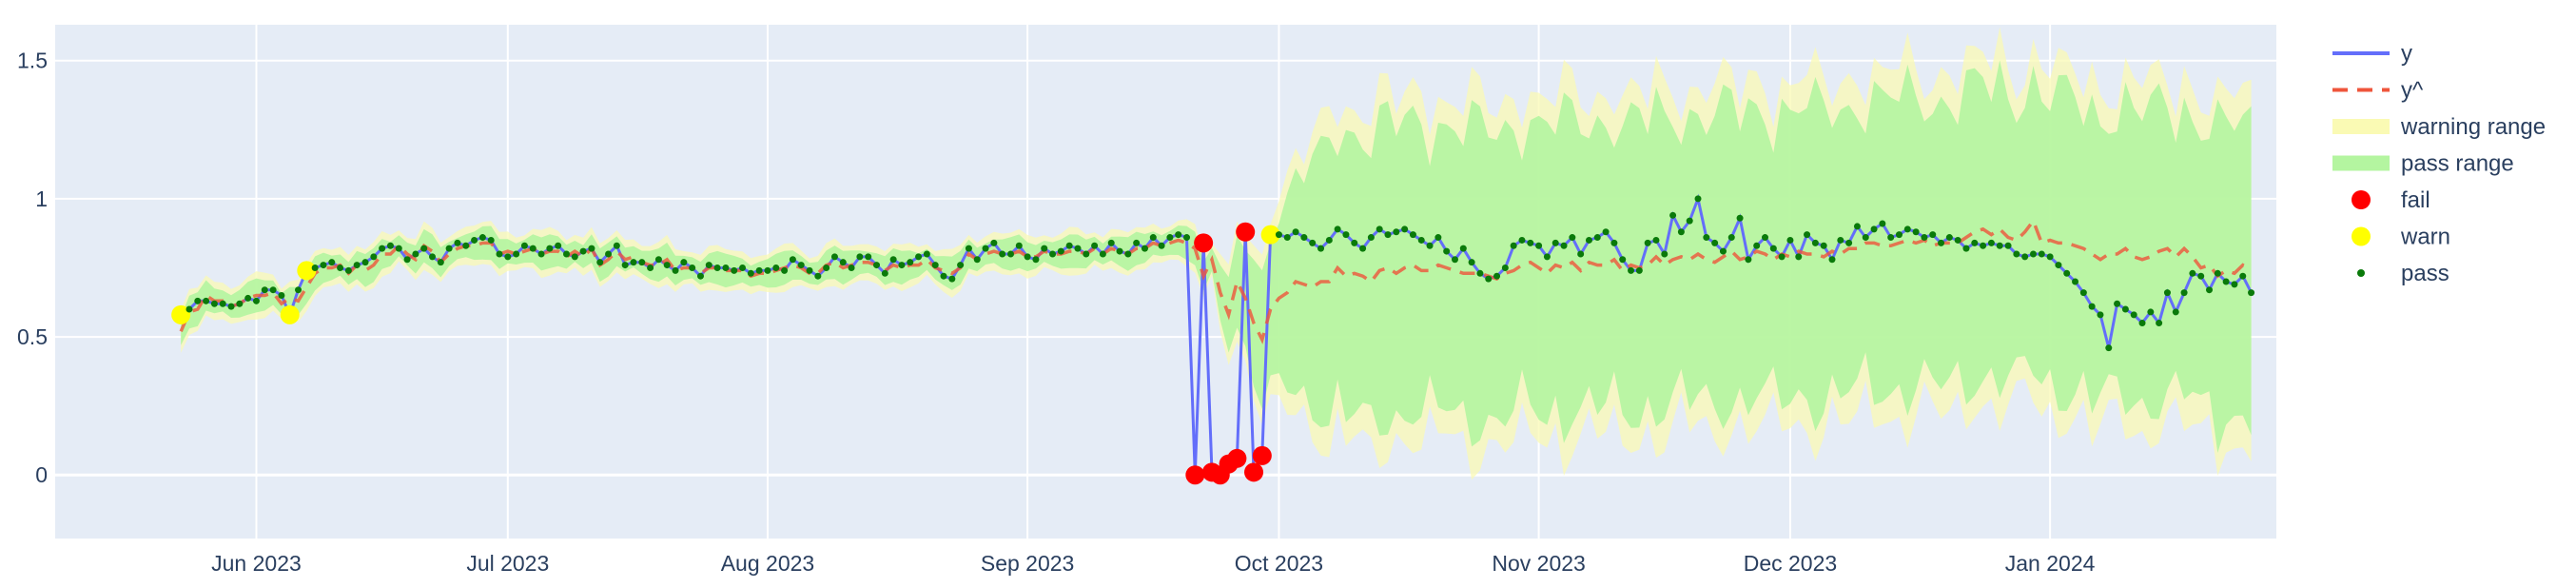 The image size is (2576, 588). Describe the element at coordinates (2425, 237) in the screenshot. I see `legend-label: warn` at that location.